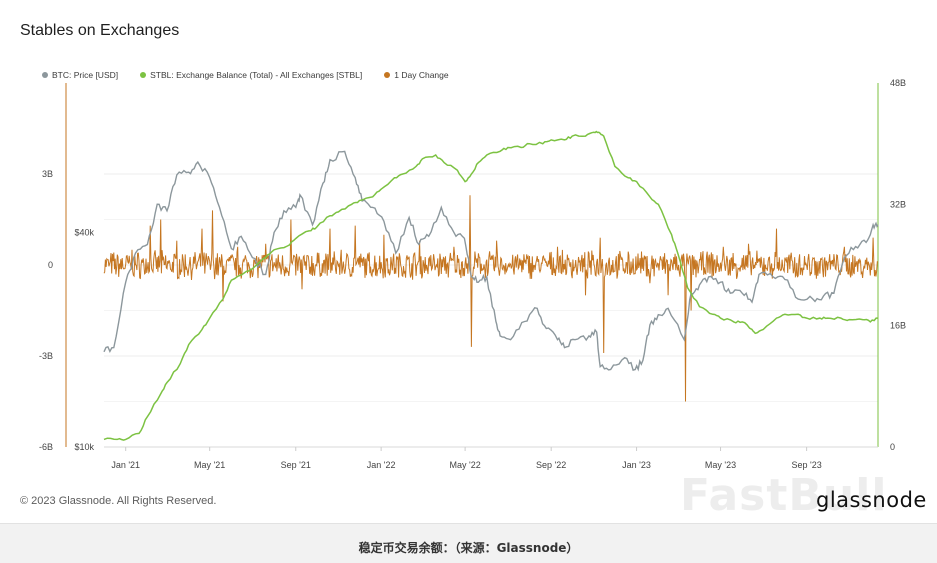 The height and width of the screenshot is (563, 937). What do you see at coordinates (468, 548) in the screenshot?
I see `caption-text: 稳定币交易余额：（来源：Glassnode）` at bounding box center [468, 548].